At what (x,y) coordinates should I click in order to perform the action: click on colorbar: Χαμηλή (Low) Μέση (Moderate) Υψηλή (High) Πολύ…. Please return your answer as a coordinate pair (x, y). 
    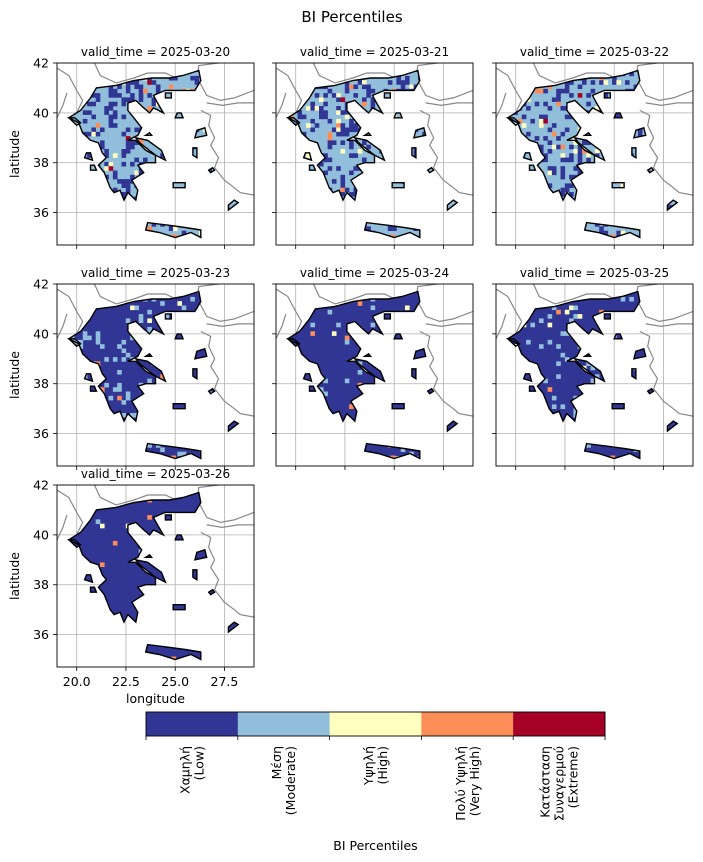
    Looking at the image, I should click on (375, 782).